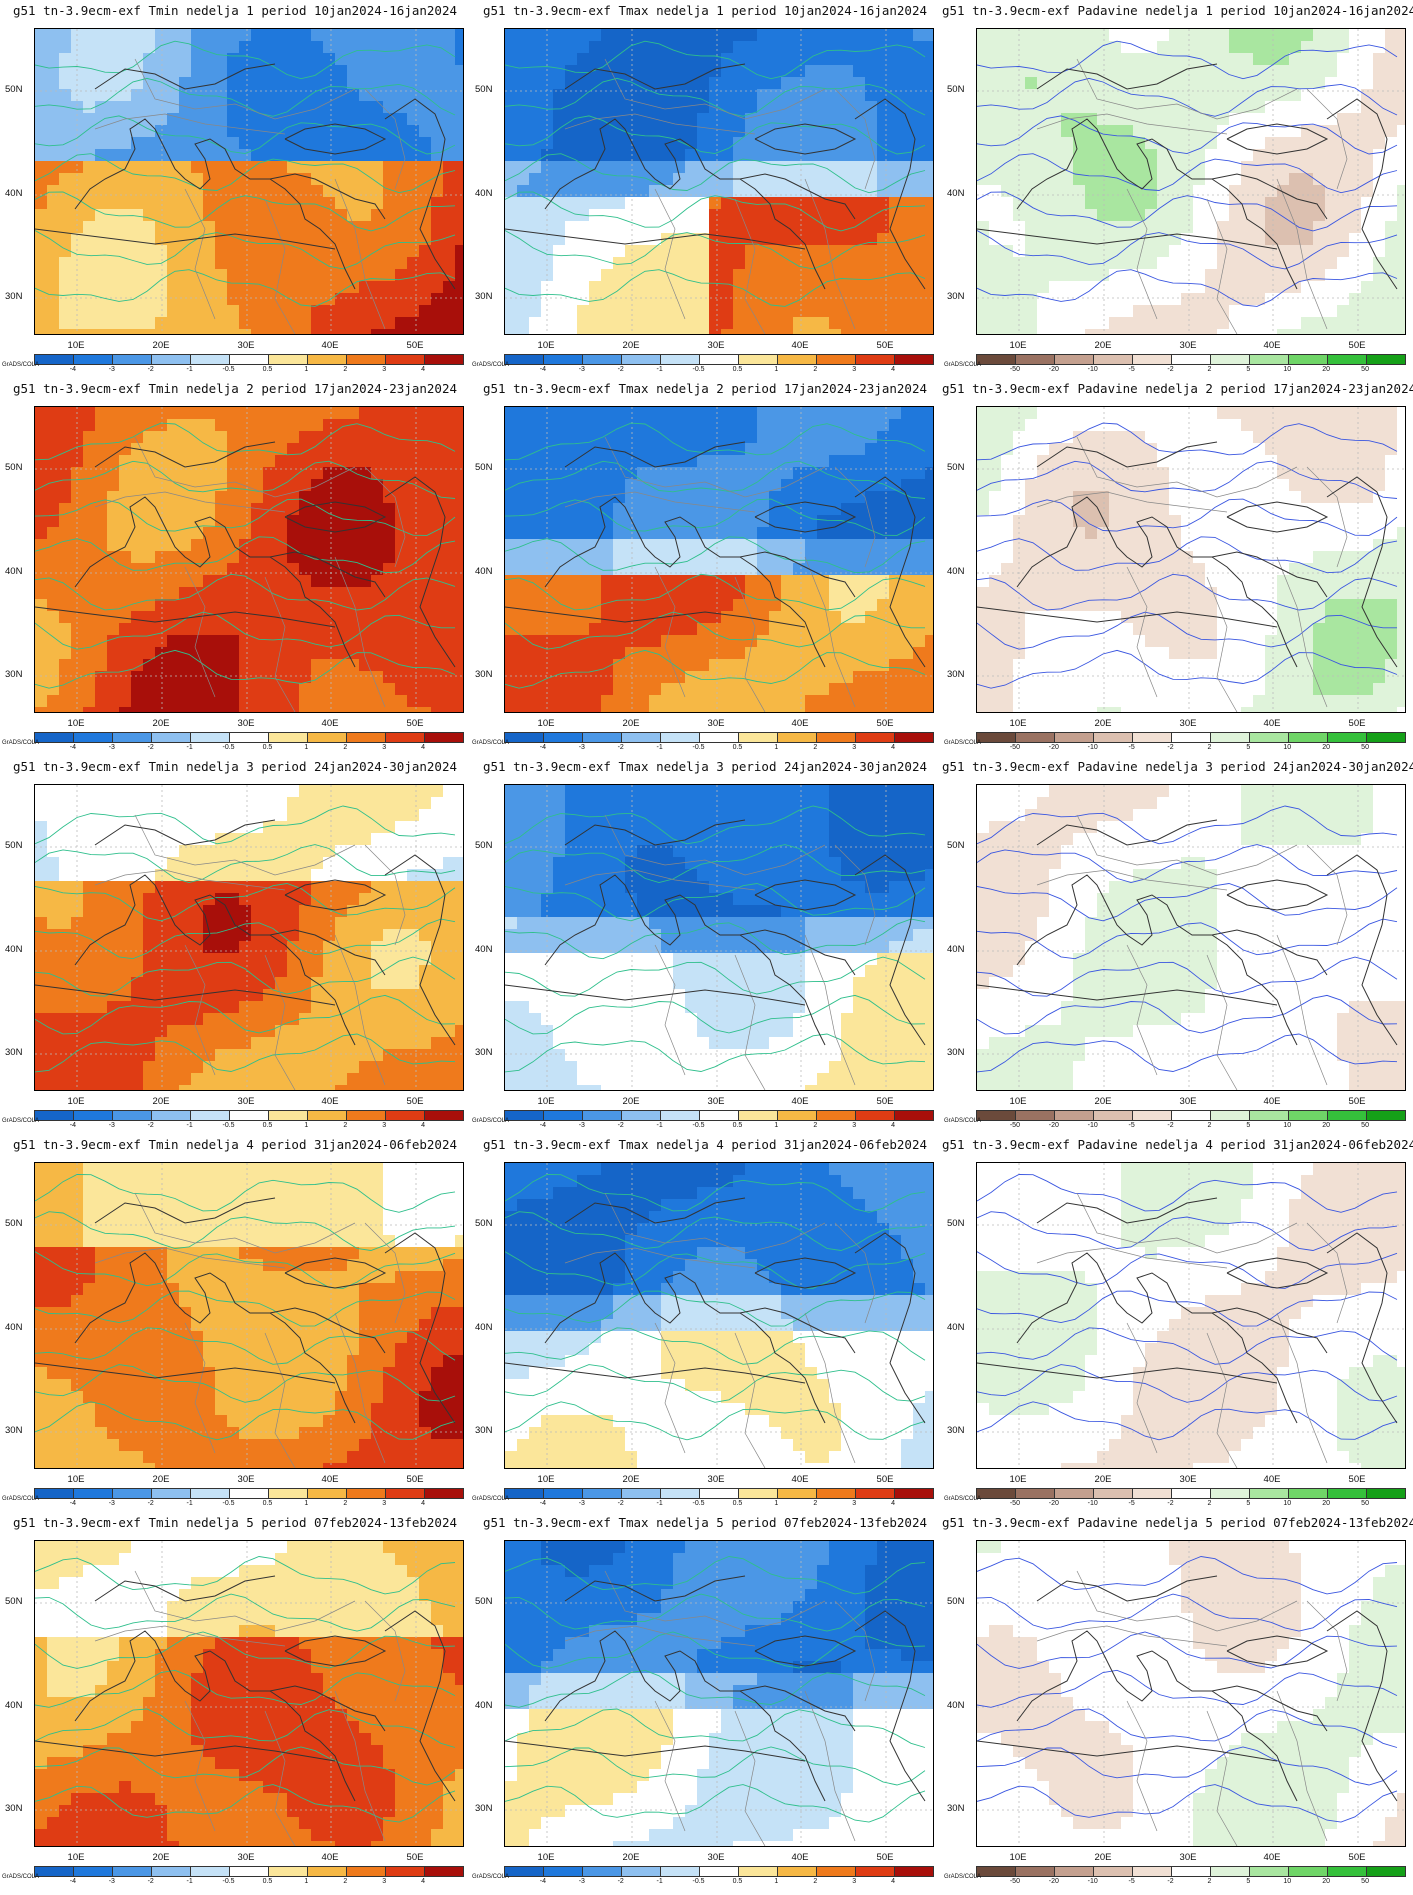 The image size is (1413, 1895). Describe the element at coordinates (306, 369) in the screenshot. I see `colorbar-tick-label: 1` at that location.